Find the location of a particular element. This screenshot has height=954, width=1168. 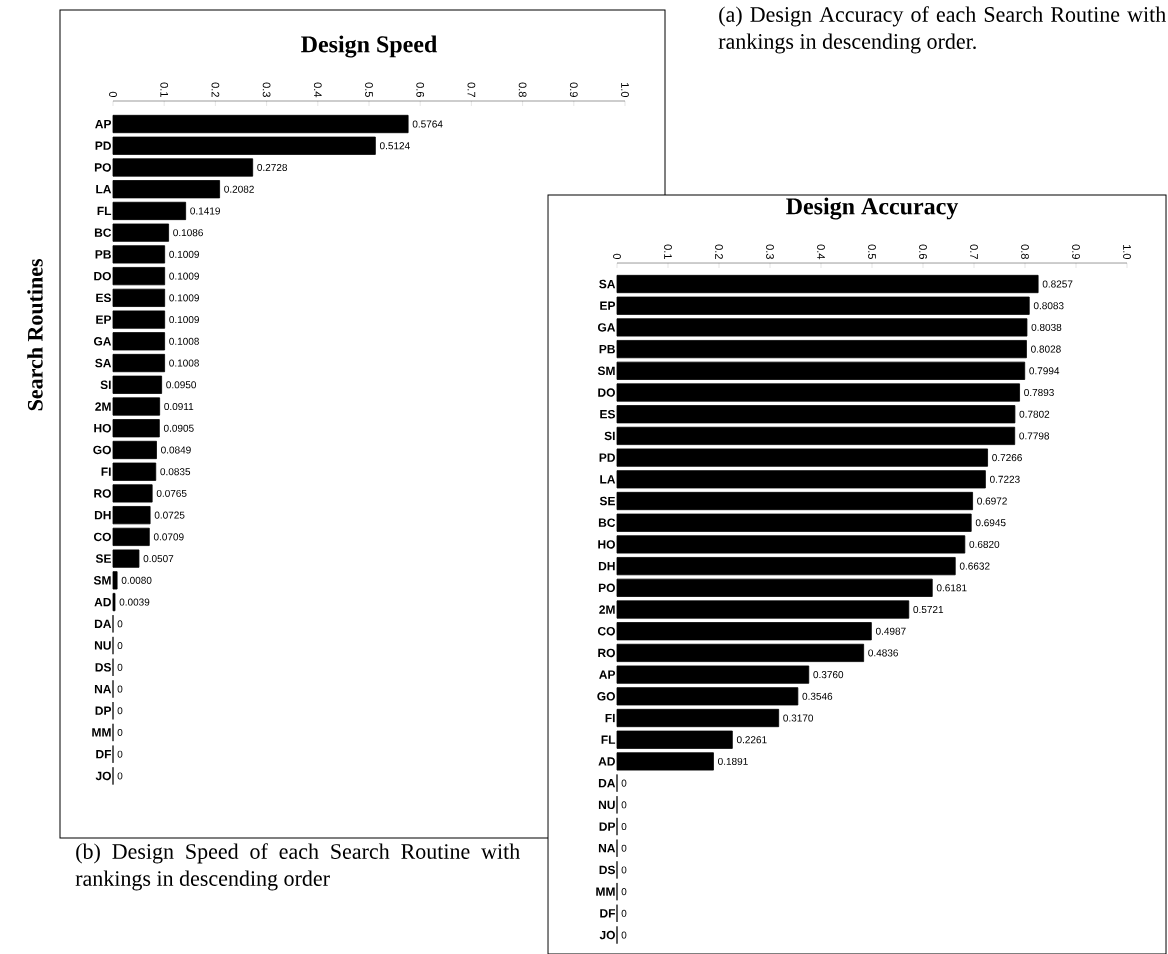

data-label: 0.0950 is located at coordinates (181, 385).